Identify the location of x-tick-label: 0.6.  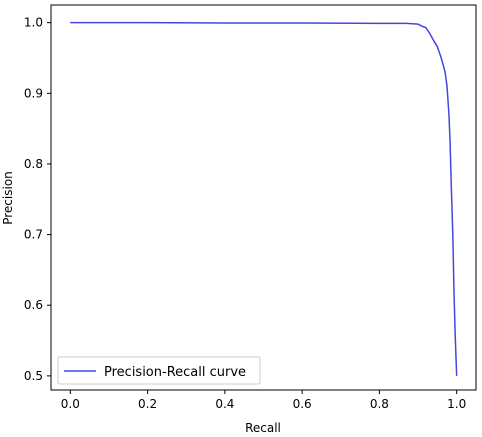
(302, 404).